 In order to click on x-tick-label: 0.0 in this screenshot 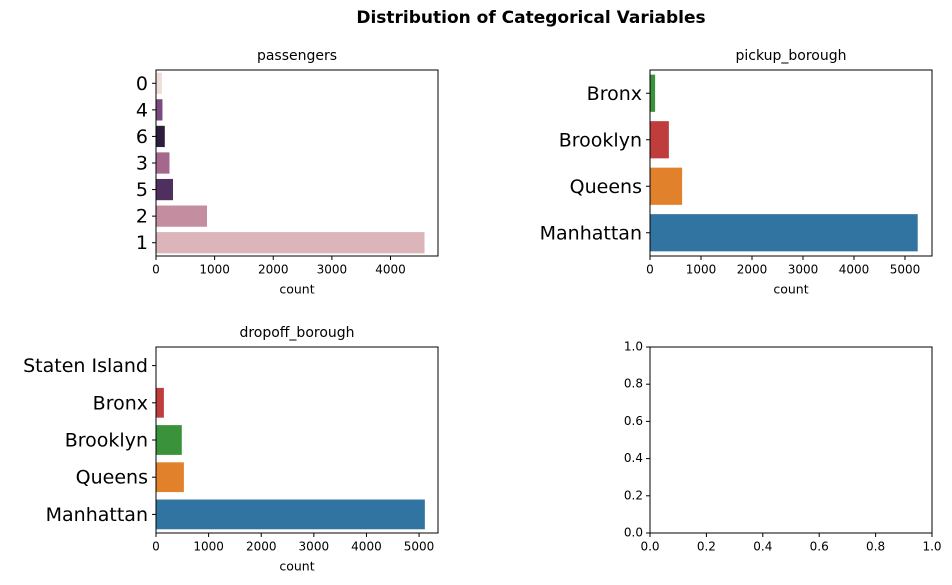, I will do `click(649, 547)`.